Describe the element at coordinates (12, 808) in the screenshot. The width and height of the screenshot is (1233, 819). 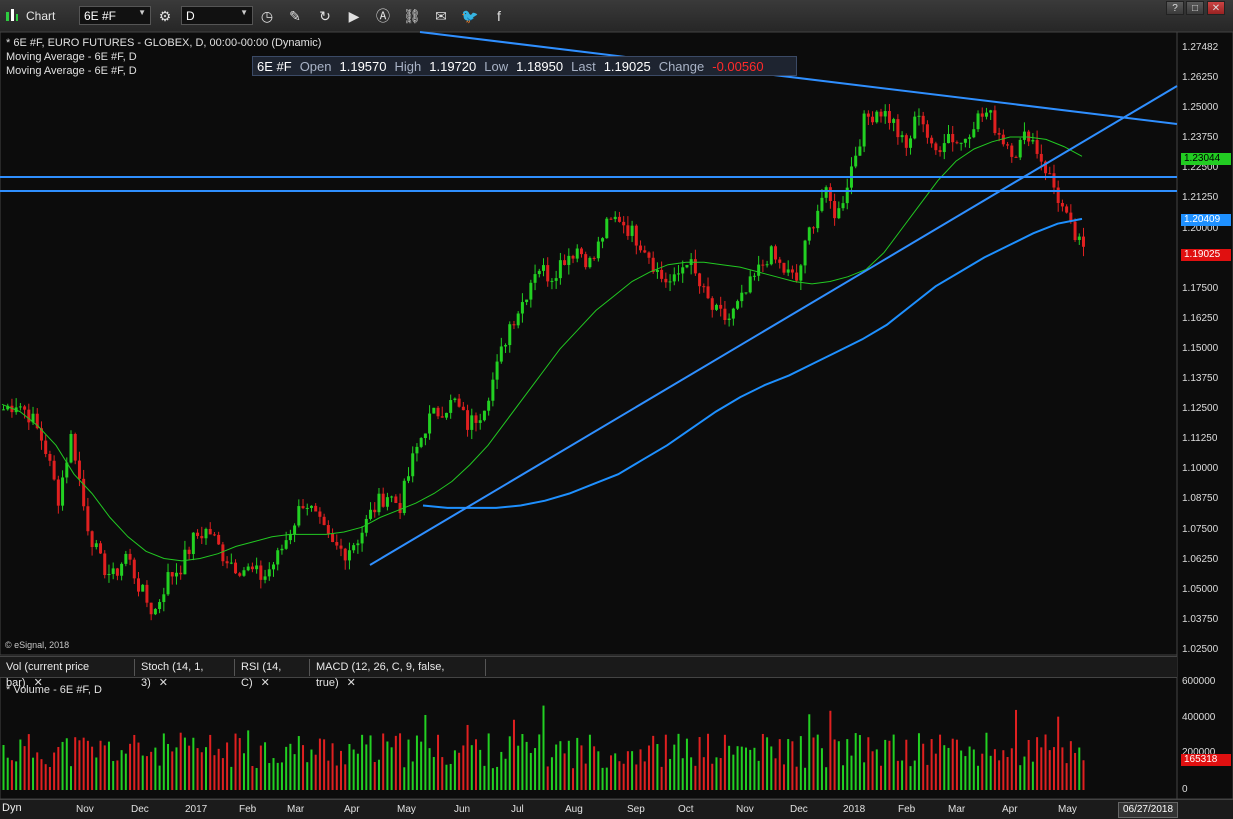
I see `dyn-label: Dyn` at that location.